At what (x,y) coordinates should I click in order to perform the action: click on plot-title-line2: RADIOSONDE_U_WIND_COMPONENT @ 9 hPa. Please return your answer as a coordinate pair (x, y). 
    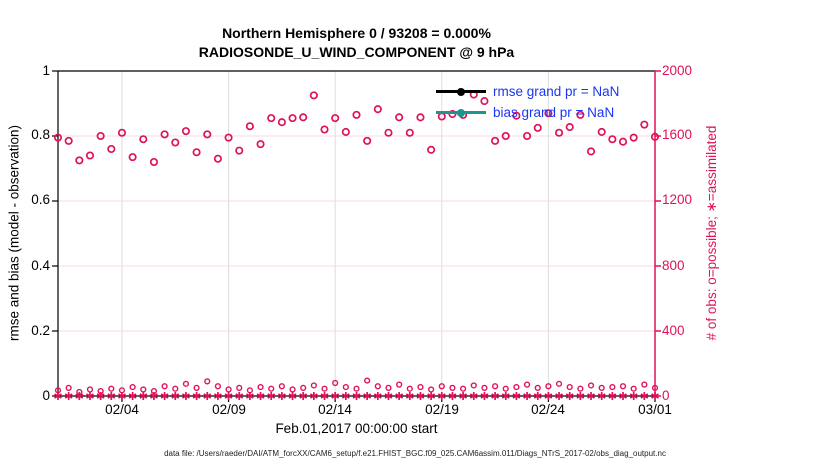
    Looking at the image, I should click on (356, 52).